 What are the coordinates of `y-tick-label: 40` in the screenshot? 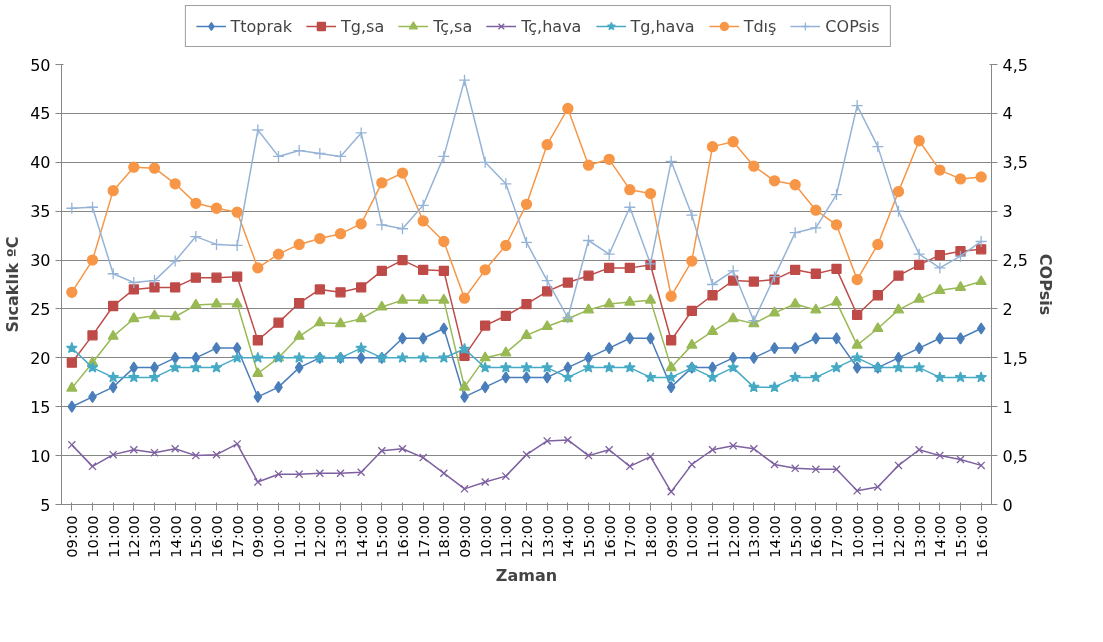 It's located at (40, 163).